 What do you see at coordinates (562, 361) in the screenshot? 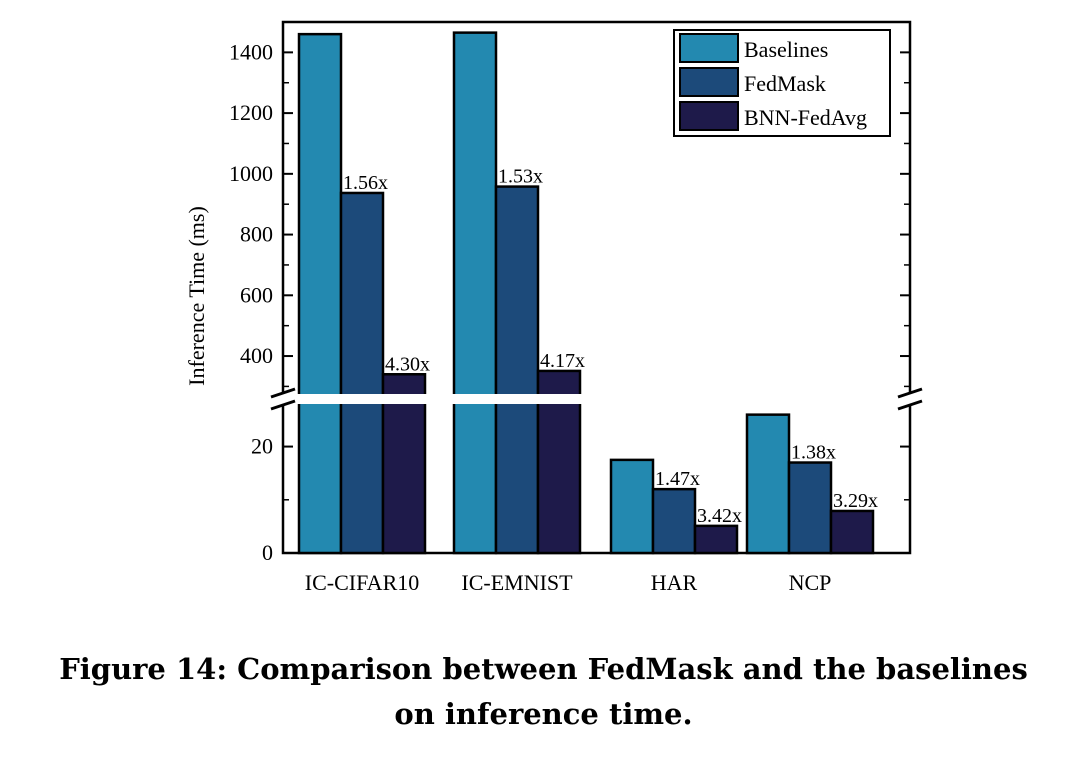
I see `bar-data-label: 4.17x` at bounding box center [562, 361].